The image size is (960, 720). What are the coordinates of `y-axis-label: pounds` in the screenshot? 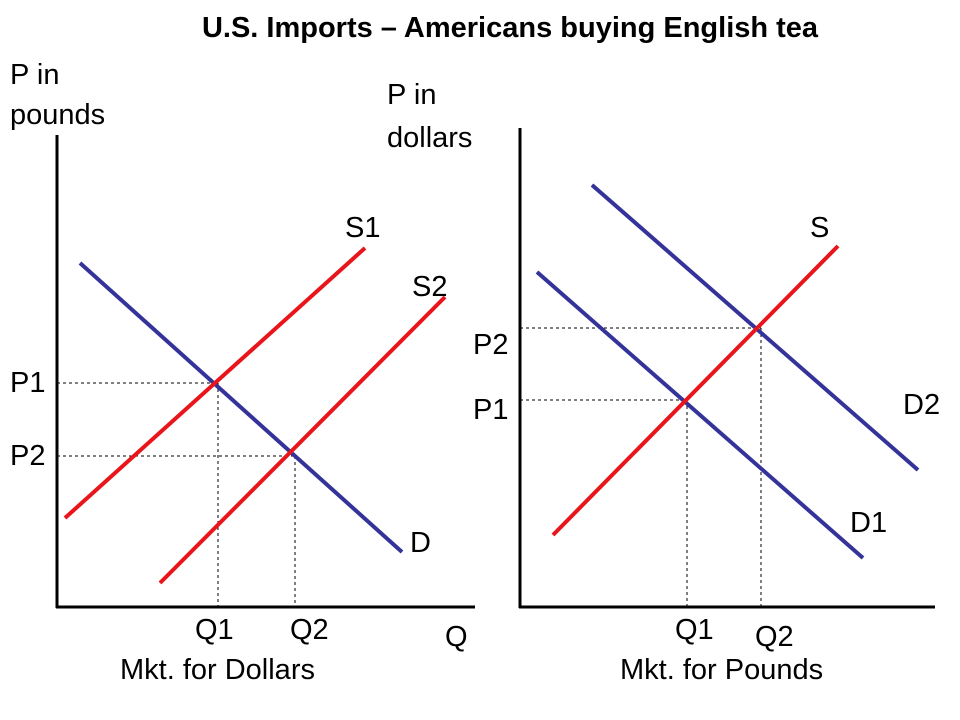 It's located at (57, 115).